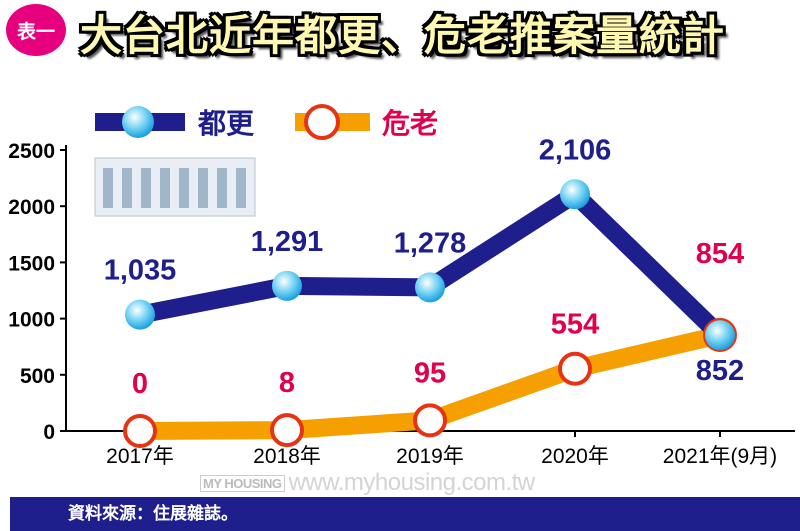  I want to click on y-tick-label: 2000, so click(31, 207).